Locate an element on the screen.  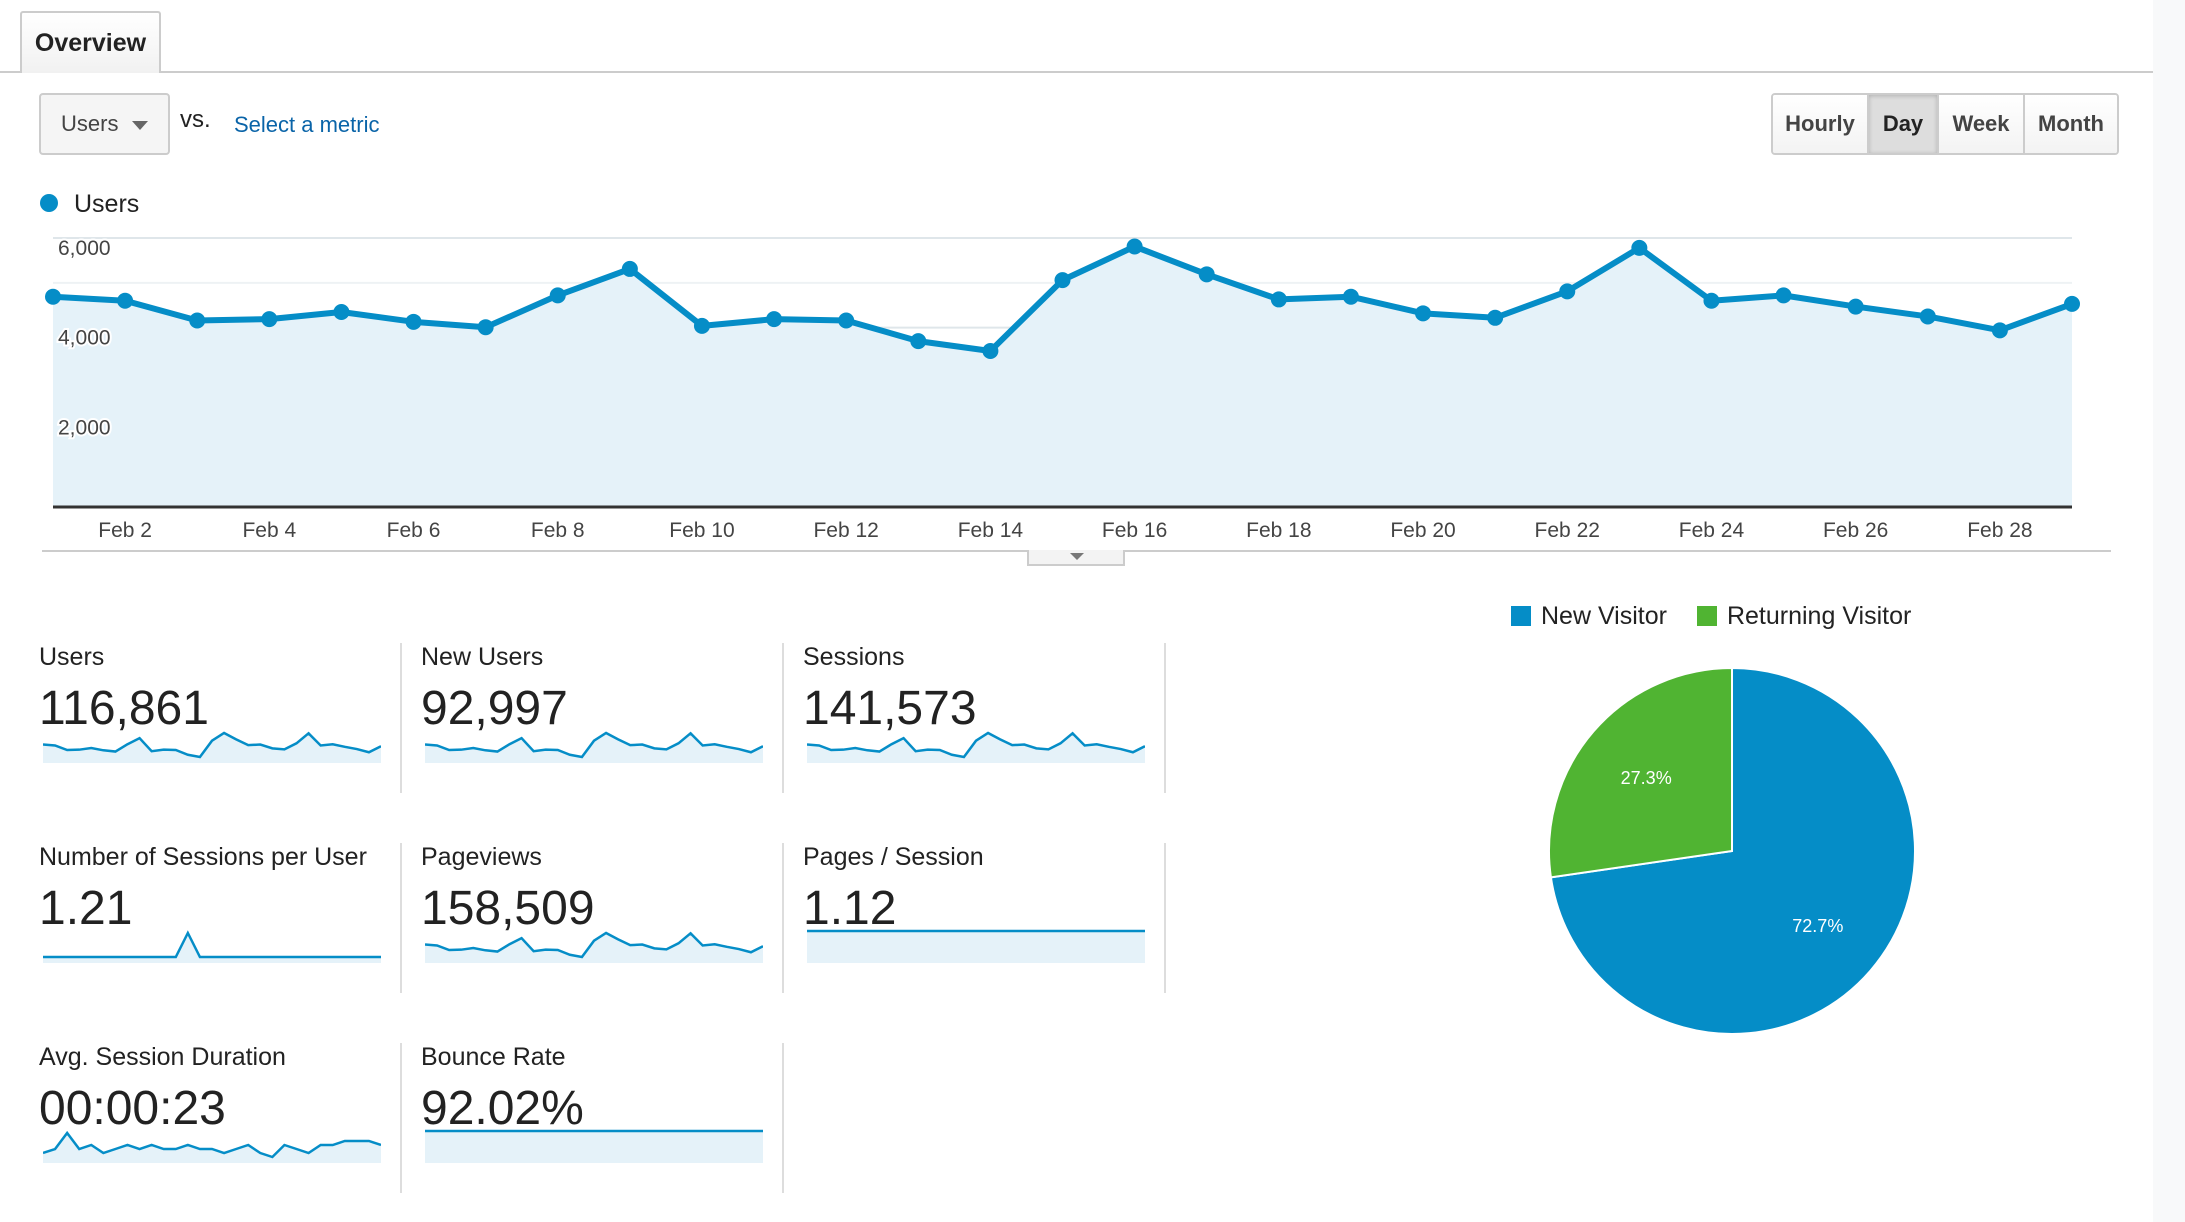
x-tick-label: Feb 2 is located at coordinates (125, 530).